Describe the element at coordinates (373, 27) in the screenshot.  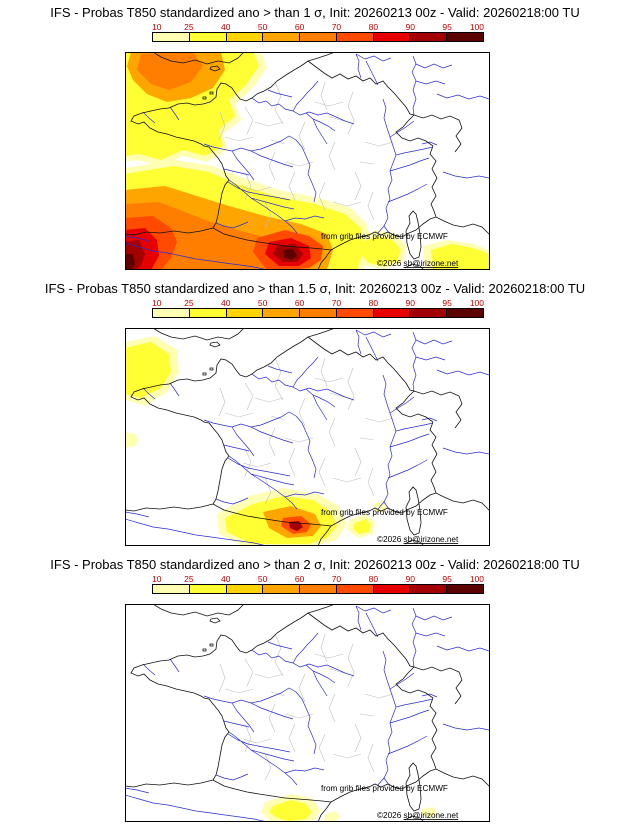
I see `colorbar-tick-label: 80` at that location.